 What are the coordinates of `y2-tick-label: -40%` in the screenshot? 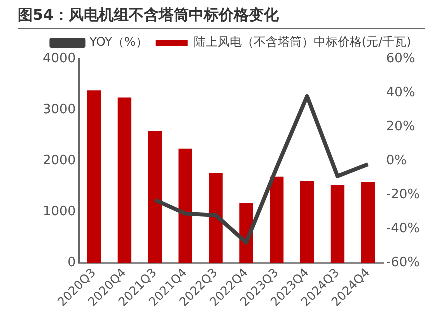 It's located at (403, 228).